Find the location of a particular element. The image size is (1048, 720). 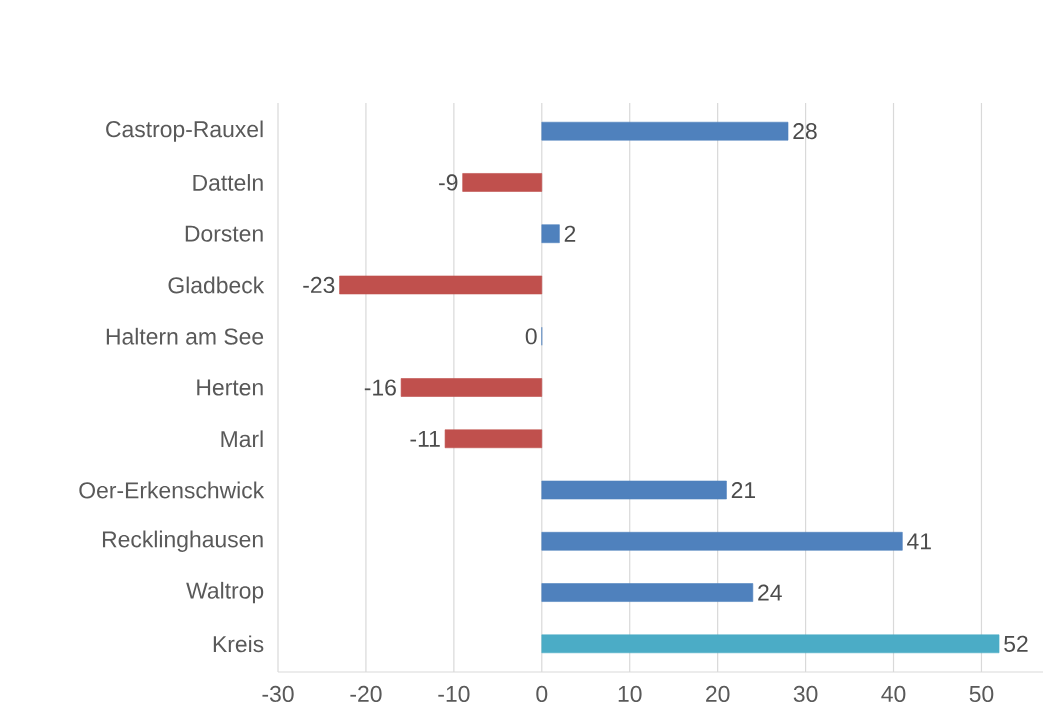

x-tick-label: 30 is located at coordinates (805, 694).